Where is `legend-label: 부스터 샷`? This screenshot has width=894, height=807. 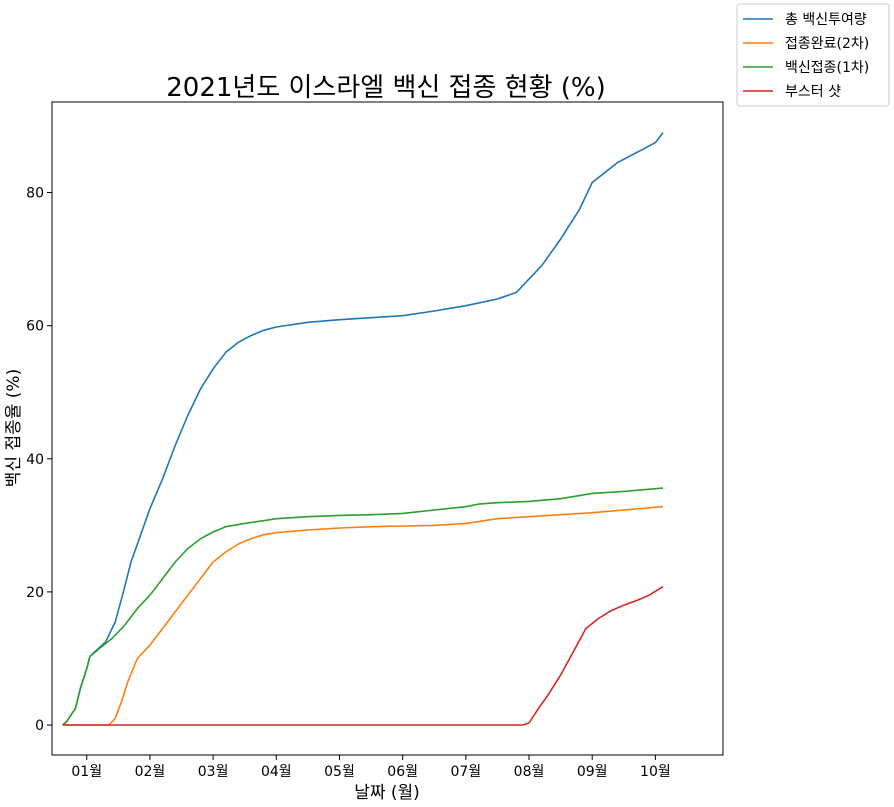 legend-label: 부스터 샷 is located at coordinates (813, 92).